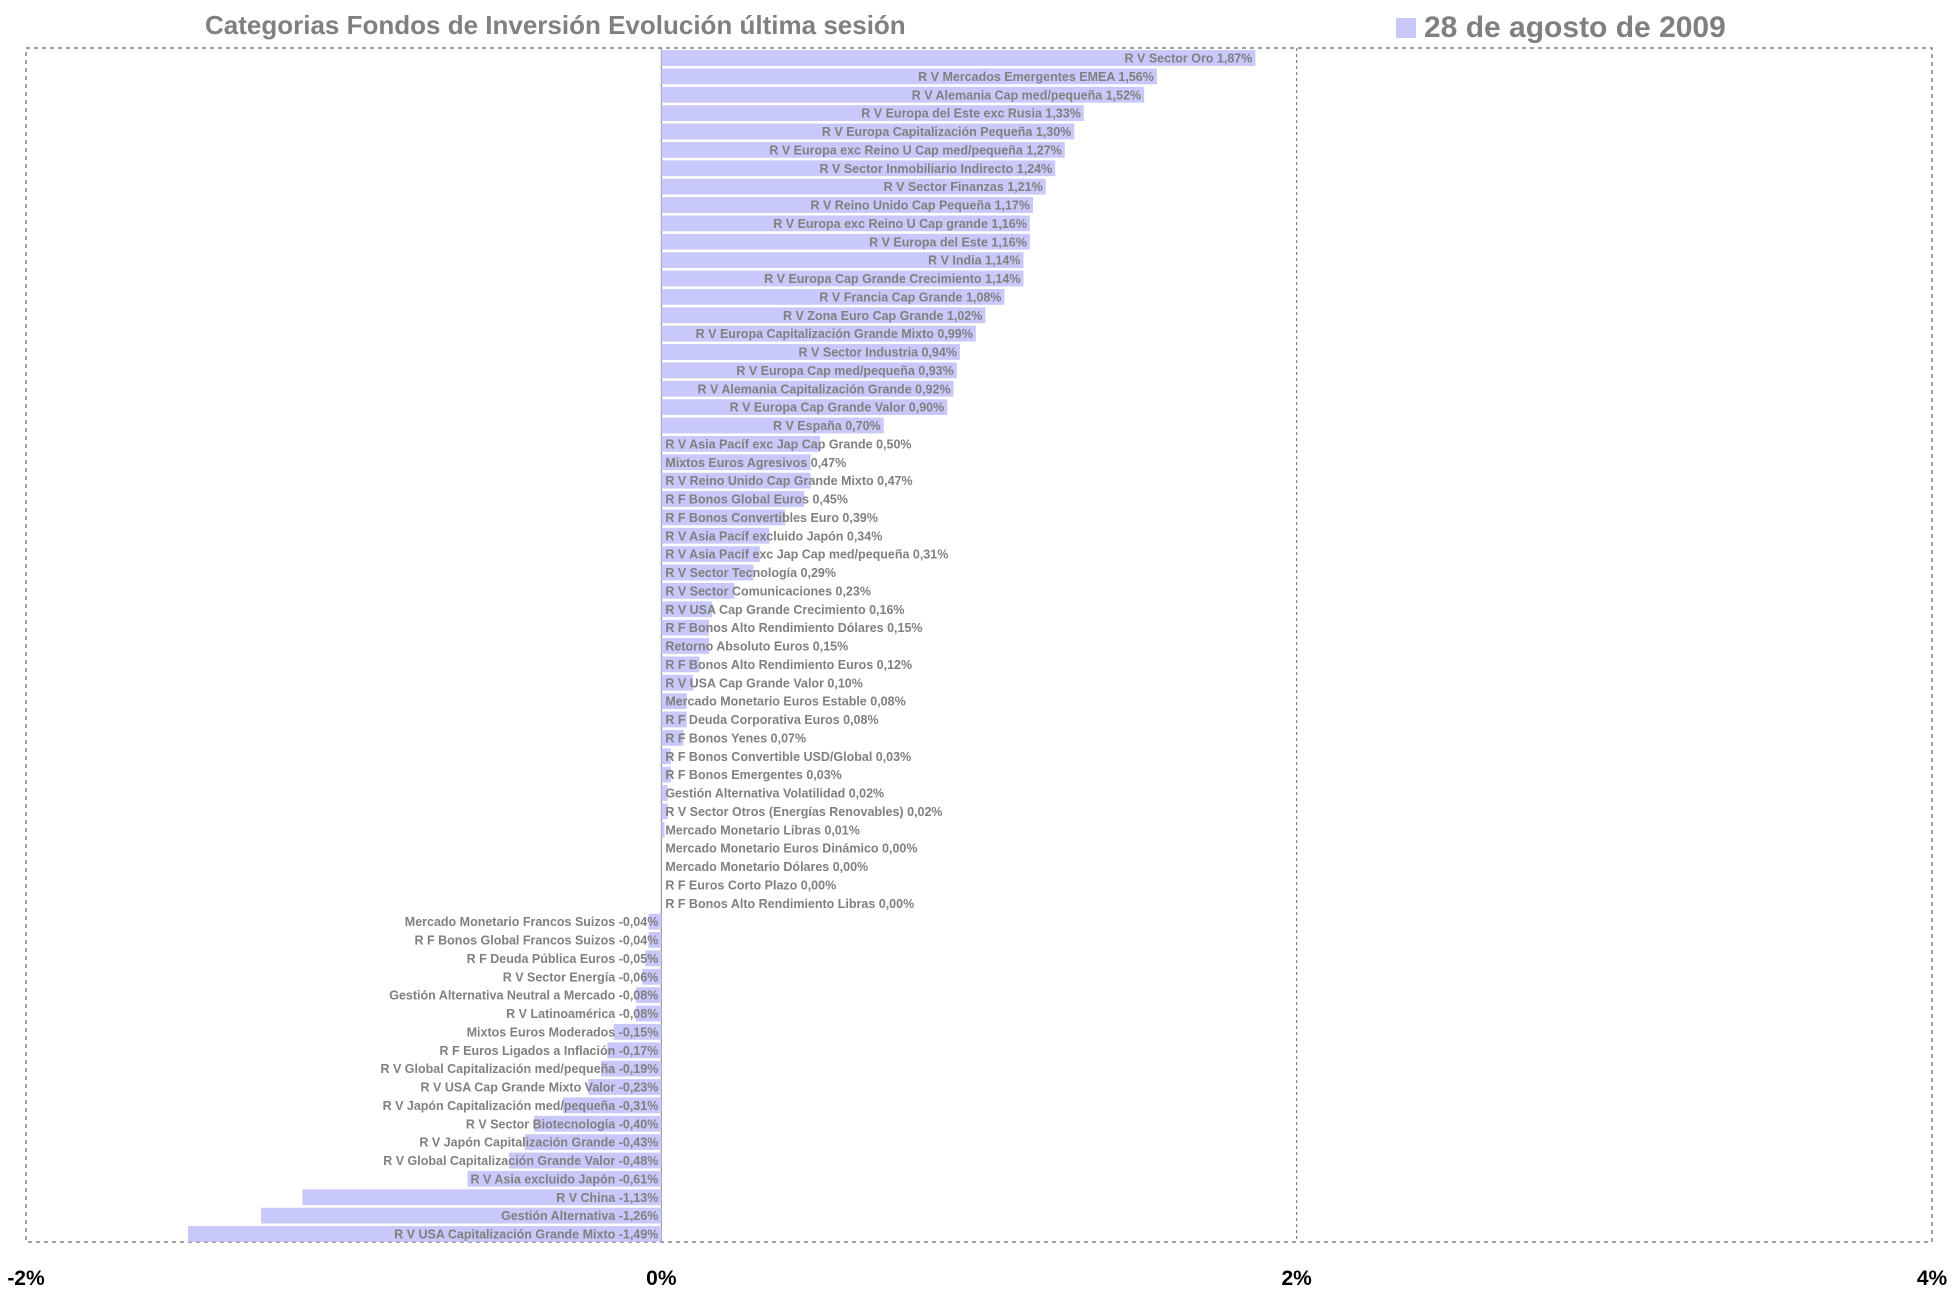  What do you see at coordinates (823, 389) in the screenshot?
I see `bar-label: R V Alemania Capitalización Grande 0,92%` at bounding box center [823, 389].